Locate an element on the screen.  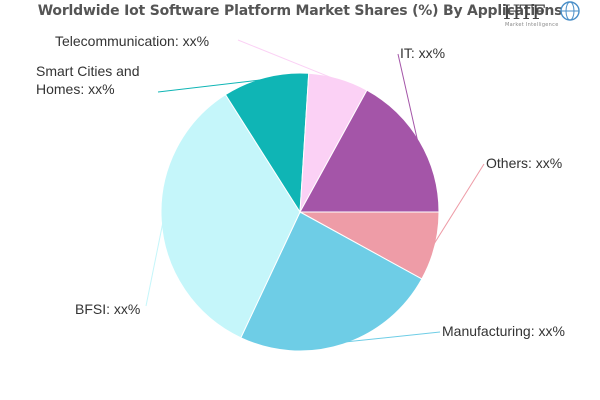
leader-line-manufacturing is located at coordinates (391, 337).